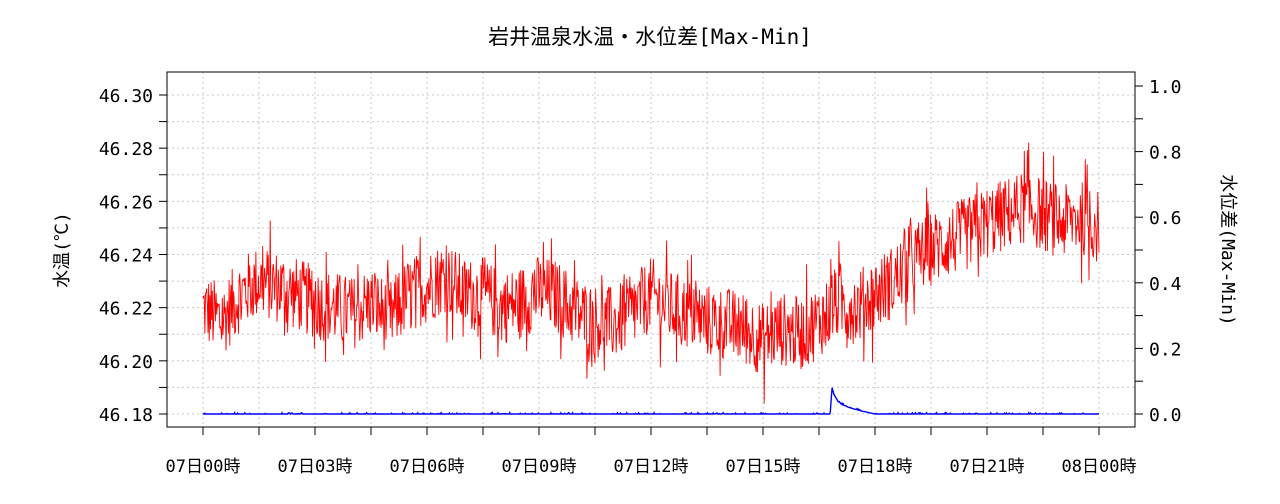  Describe the element at coordinates (126, 149) in the screenshot. I see `left-tick-label: 46.28` at that location.